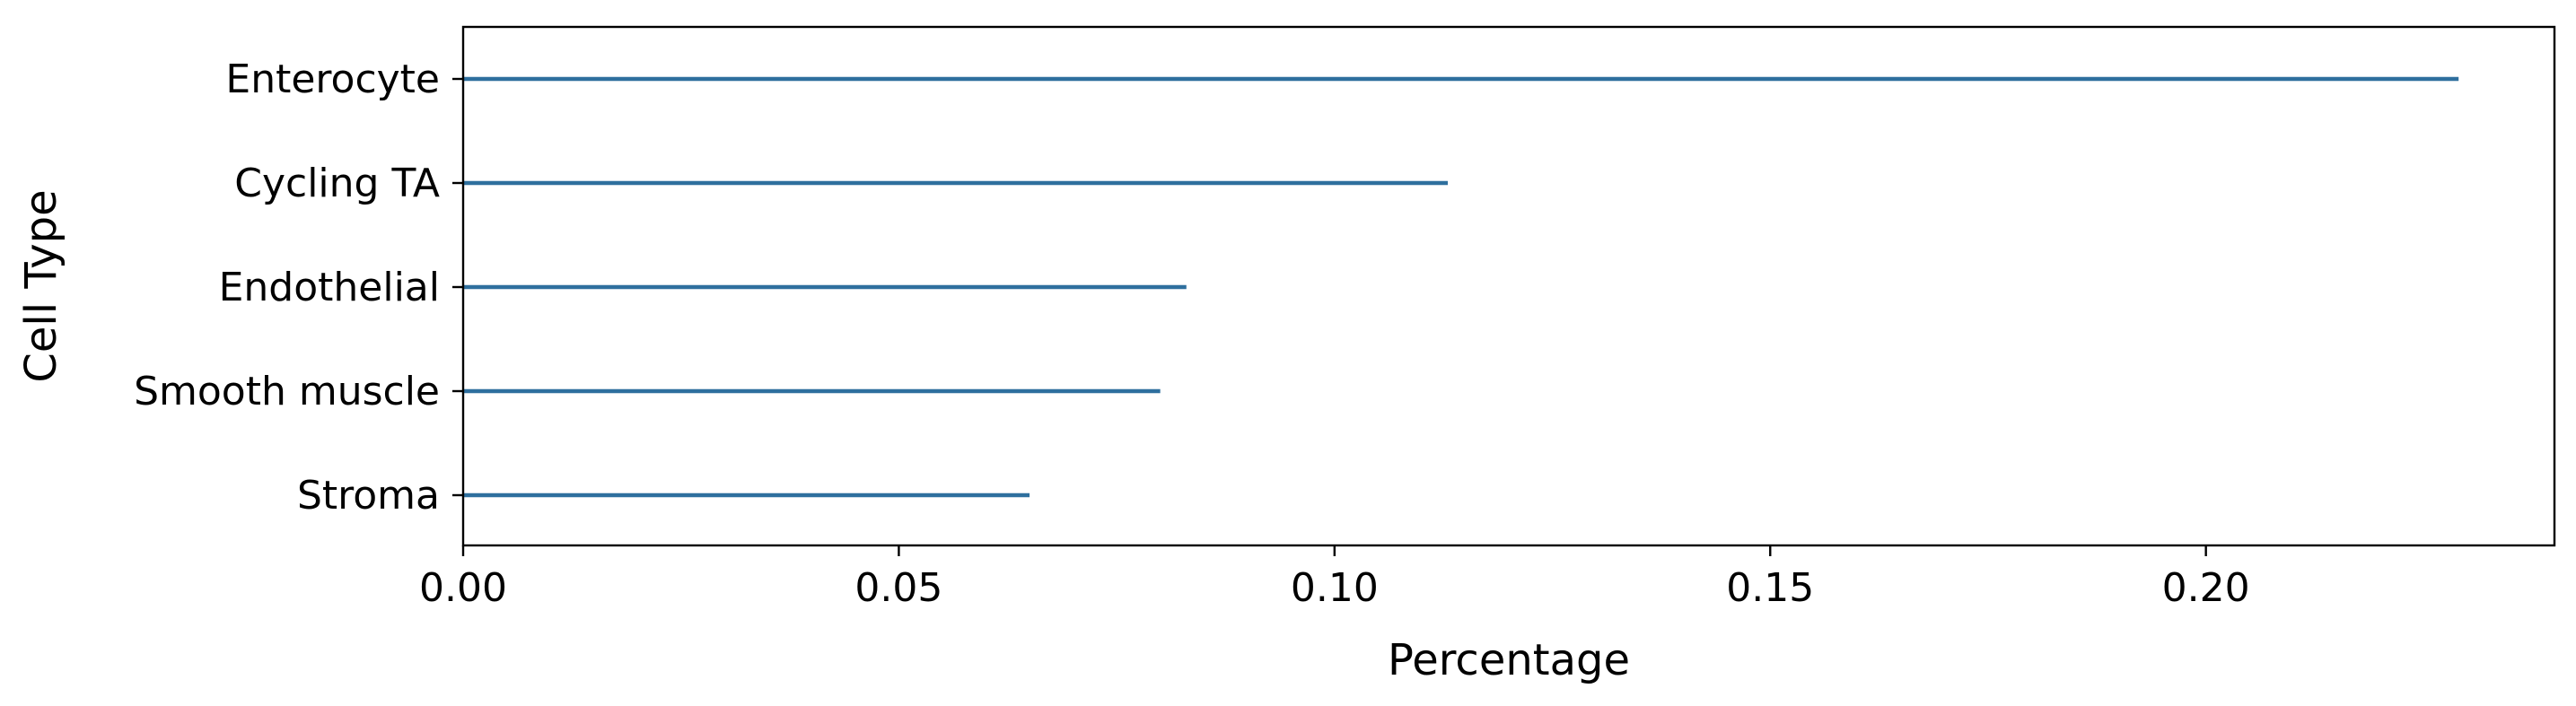 The width and height of the screenshot is (2576, 706). I want to click on y-tick-label-cycling-ta: Cycling TA, so click(337, 183).